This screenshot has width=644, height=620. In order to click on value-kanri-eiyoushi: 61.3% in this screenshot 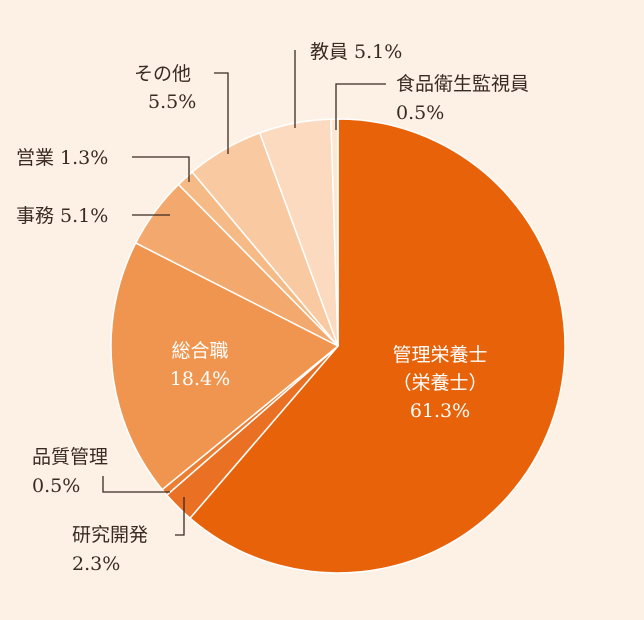, I will do `click(440, 411)`.